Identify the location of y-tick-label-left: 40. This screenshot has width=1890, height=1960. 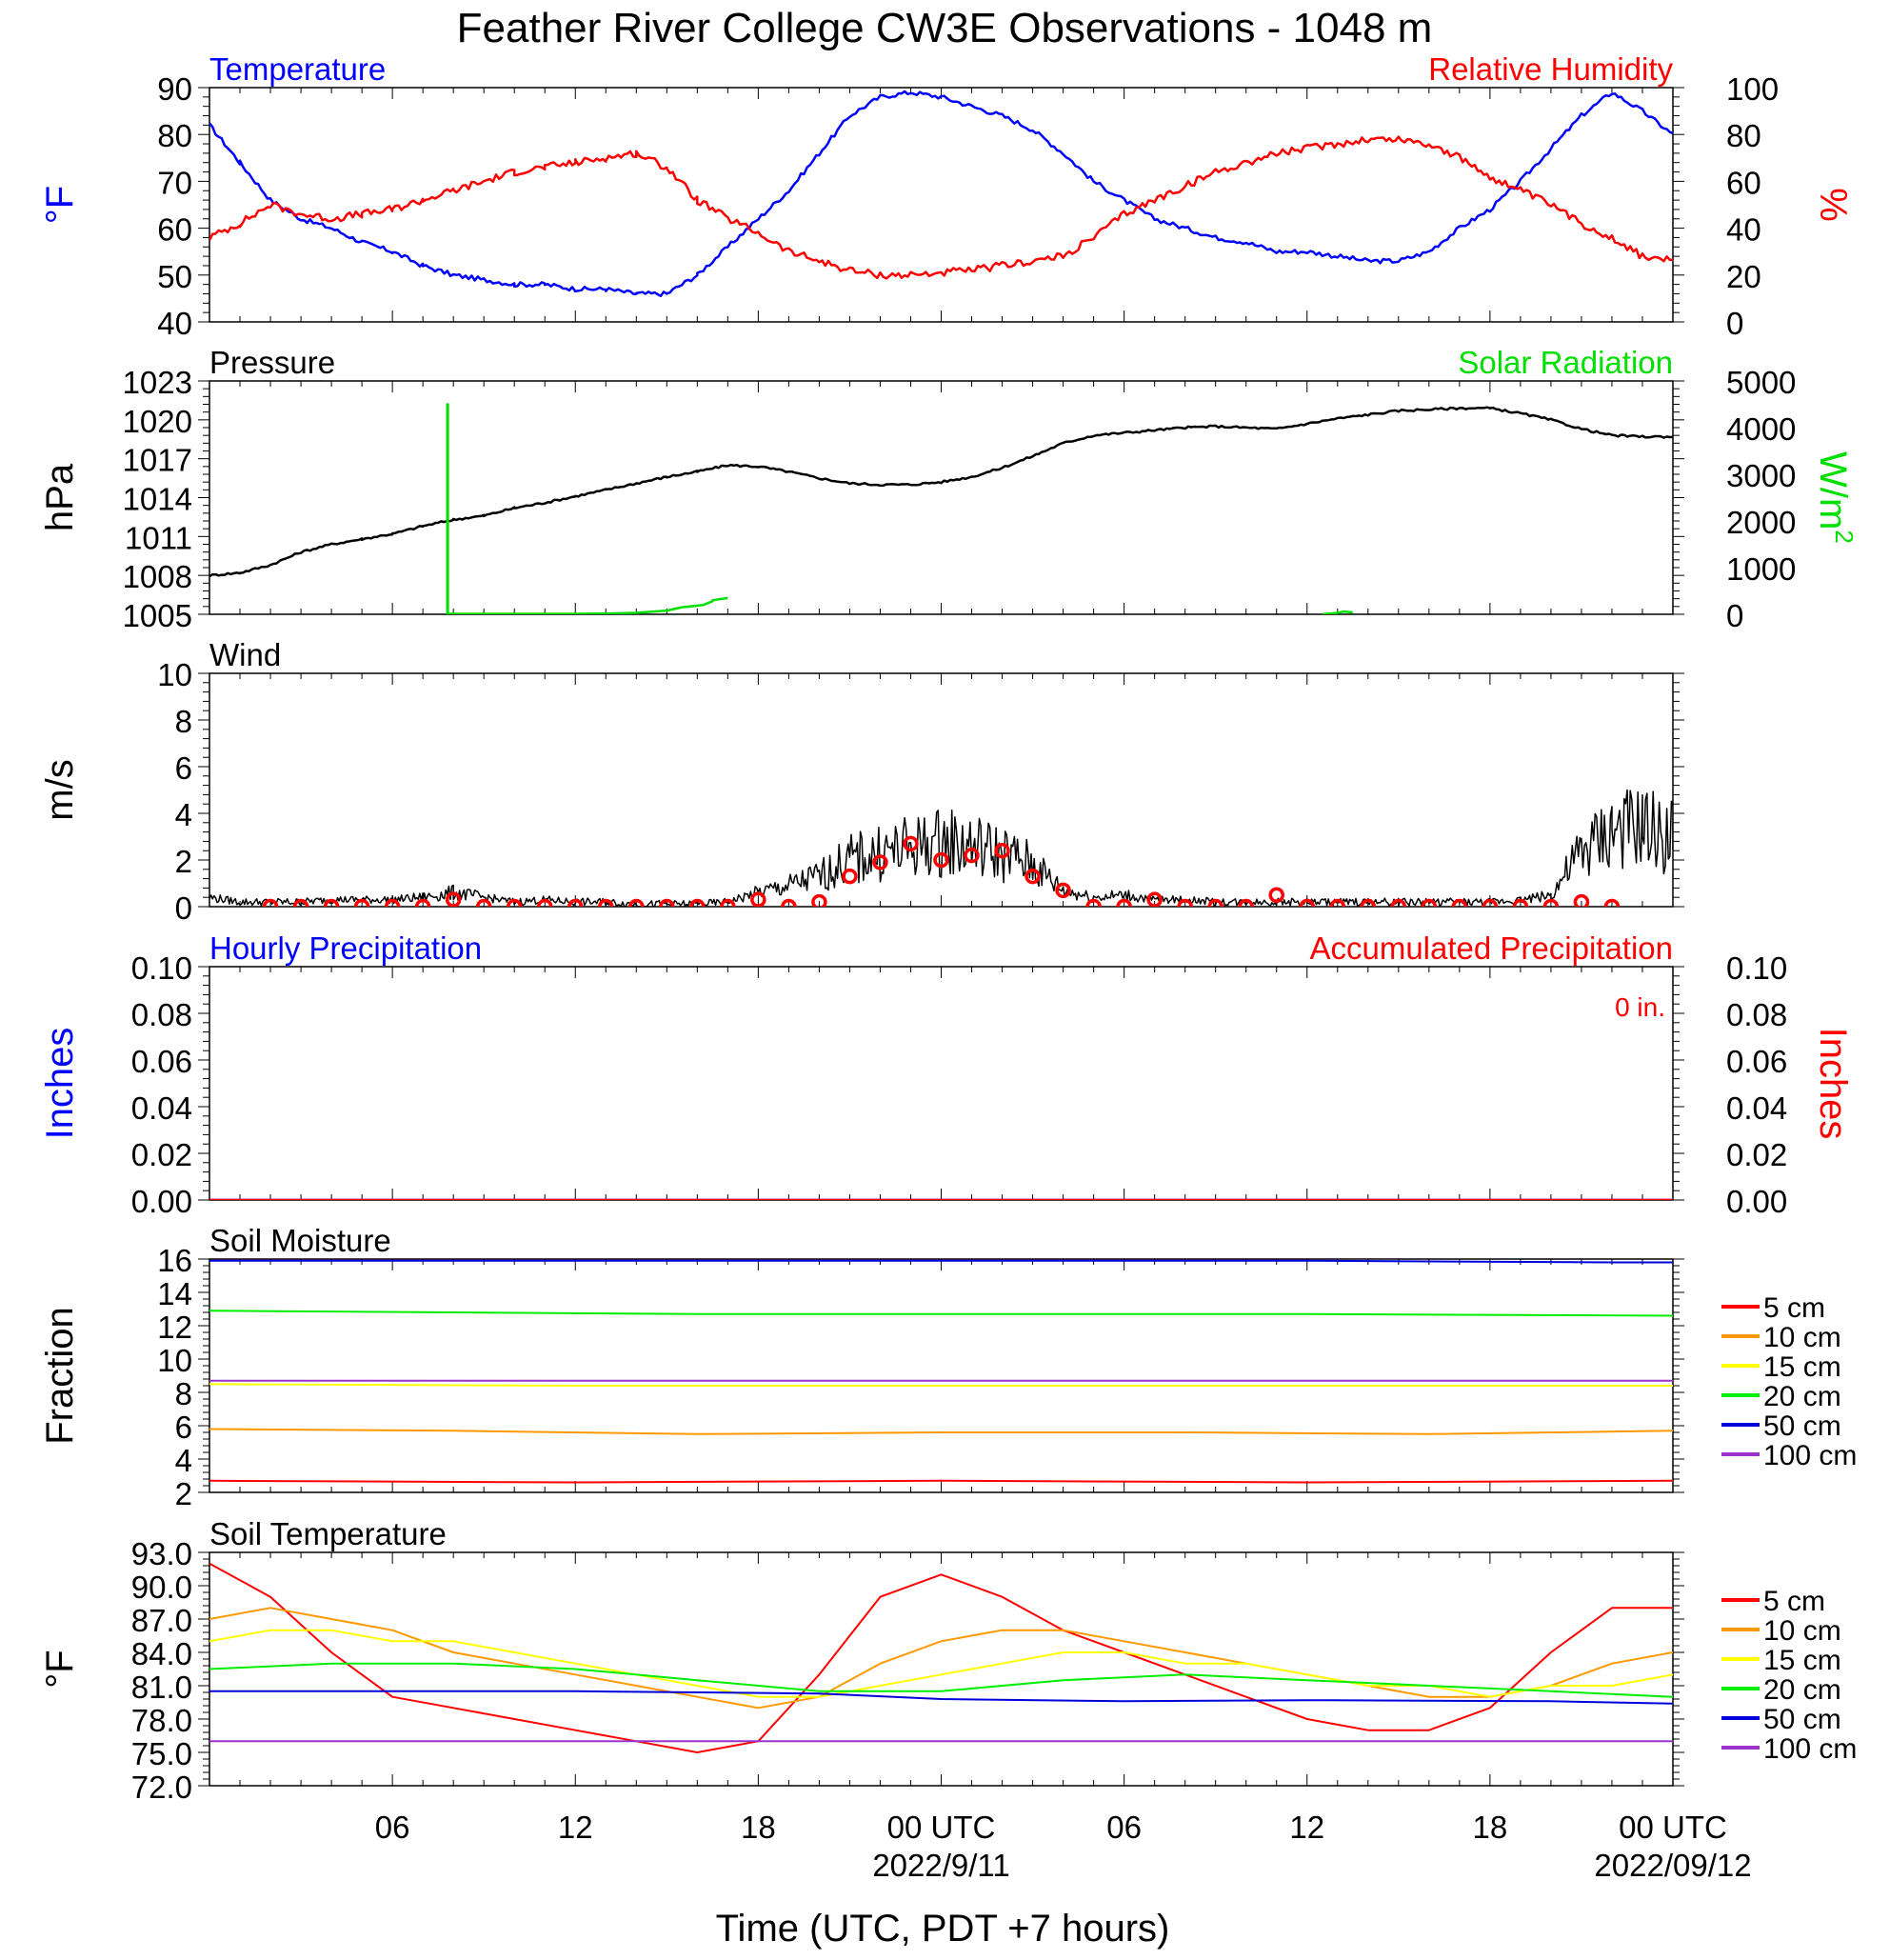
(174, 323).